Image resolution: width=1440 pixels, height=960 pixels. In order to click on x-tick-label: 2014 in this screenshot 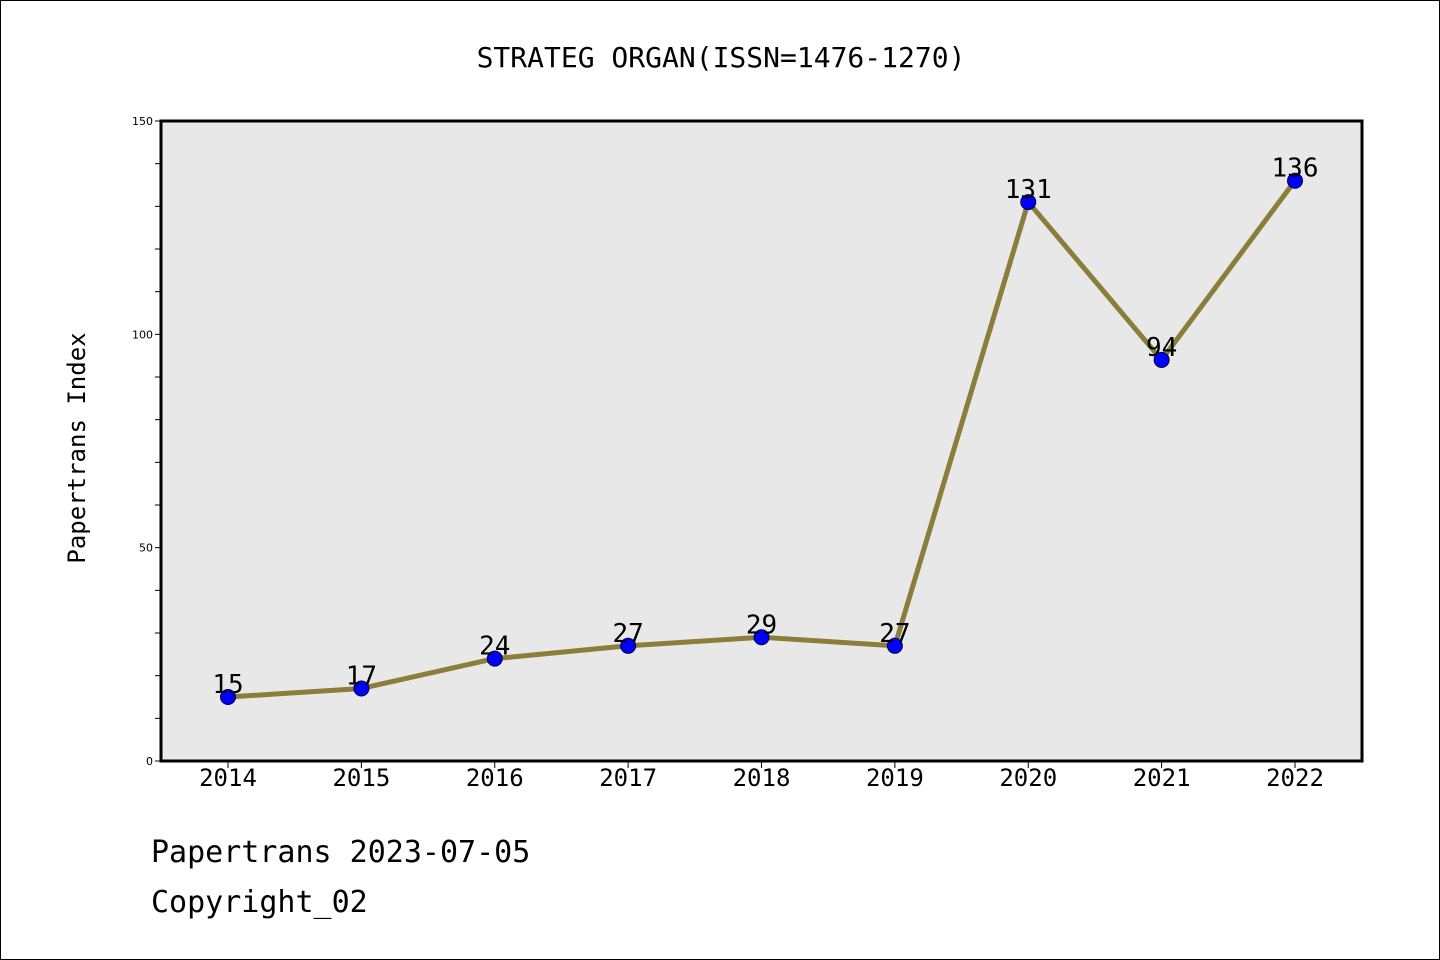, I will do `click(228, 778)`.